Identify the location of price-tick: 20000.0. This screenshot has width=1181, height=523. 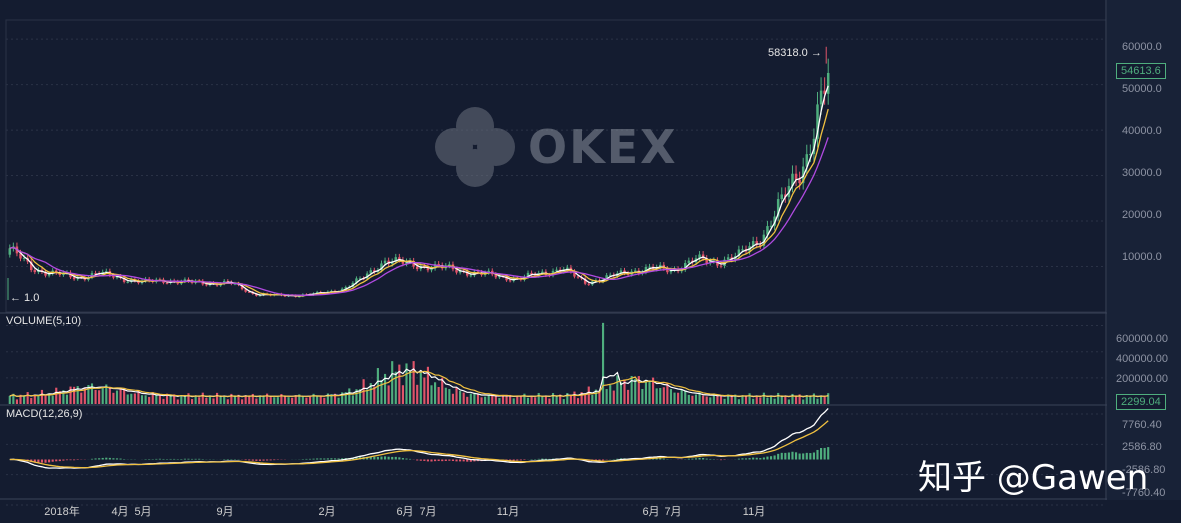
(1142, 215).